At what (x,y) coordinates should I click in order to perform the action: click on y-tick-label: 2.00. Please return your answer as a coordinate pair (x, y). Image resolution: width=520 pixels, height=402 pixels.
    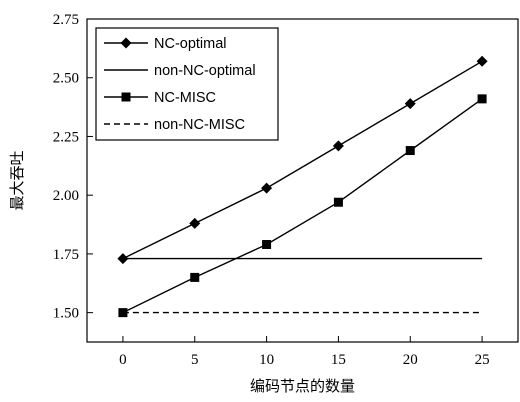
    Looking at the image, I should click on (66, 196).